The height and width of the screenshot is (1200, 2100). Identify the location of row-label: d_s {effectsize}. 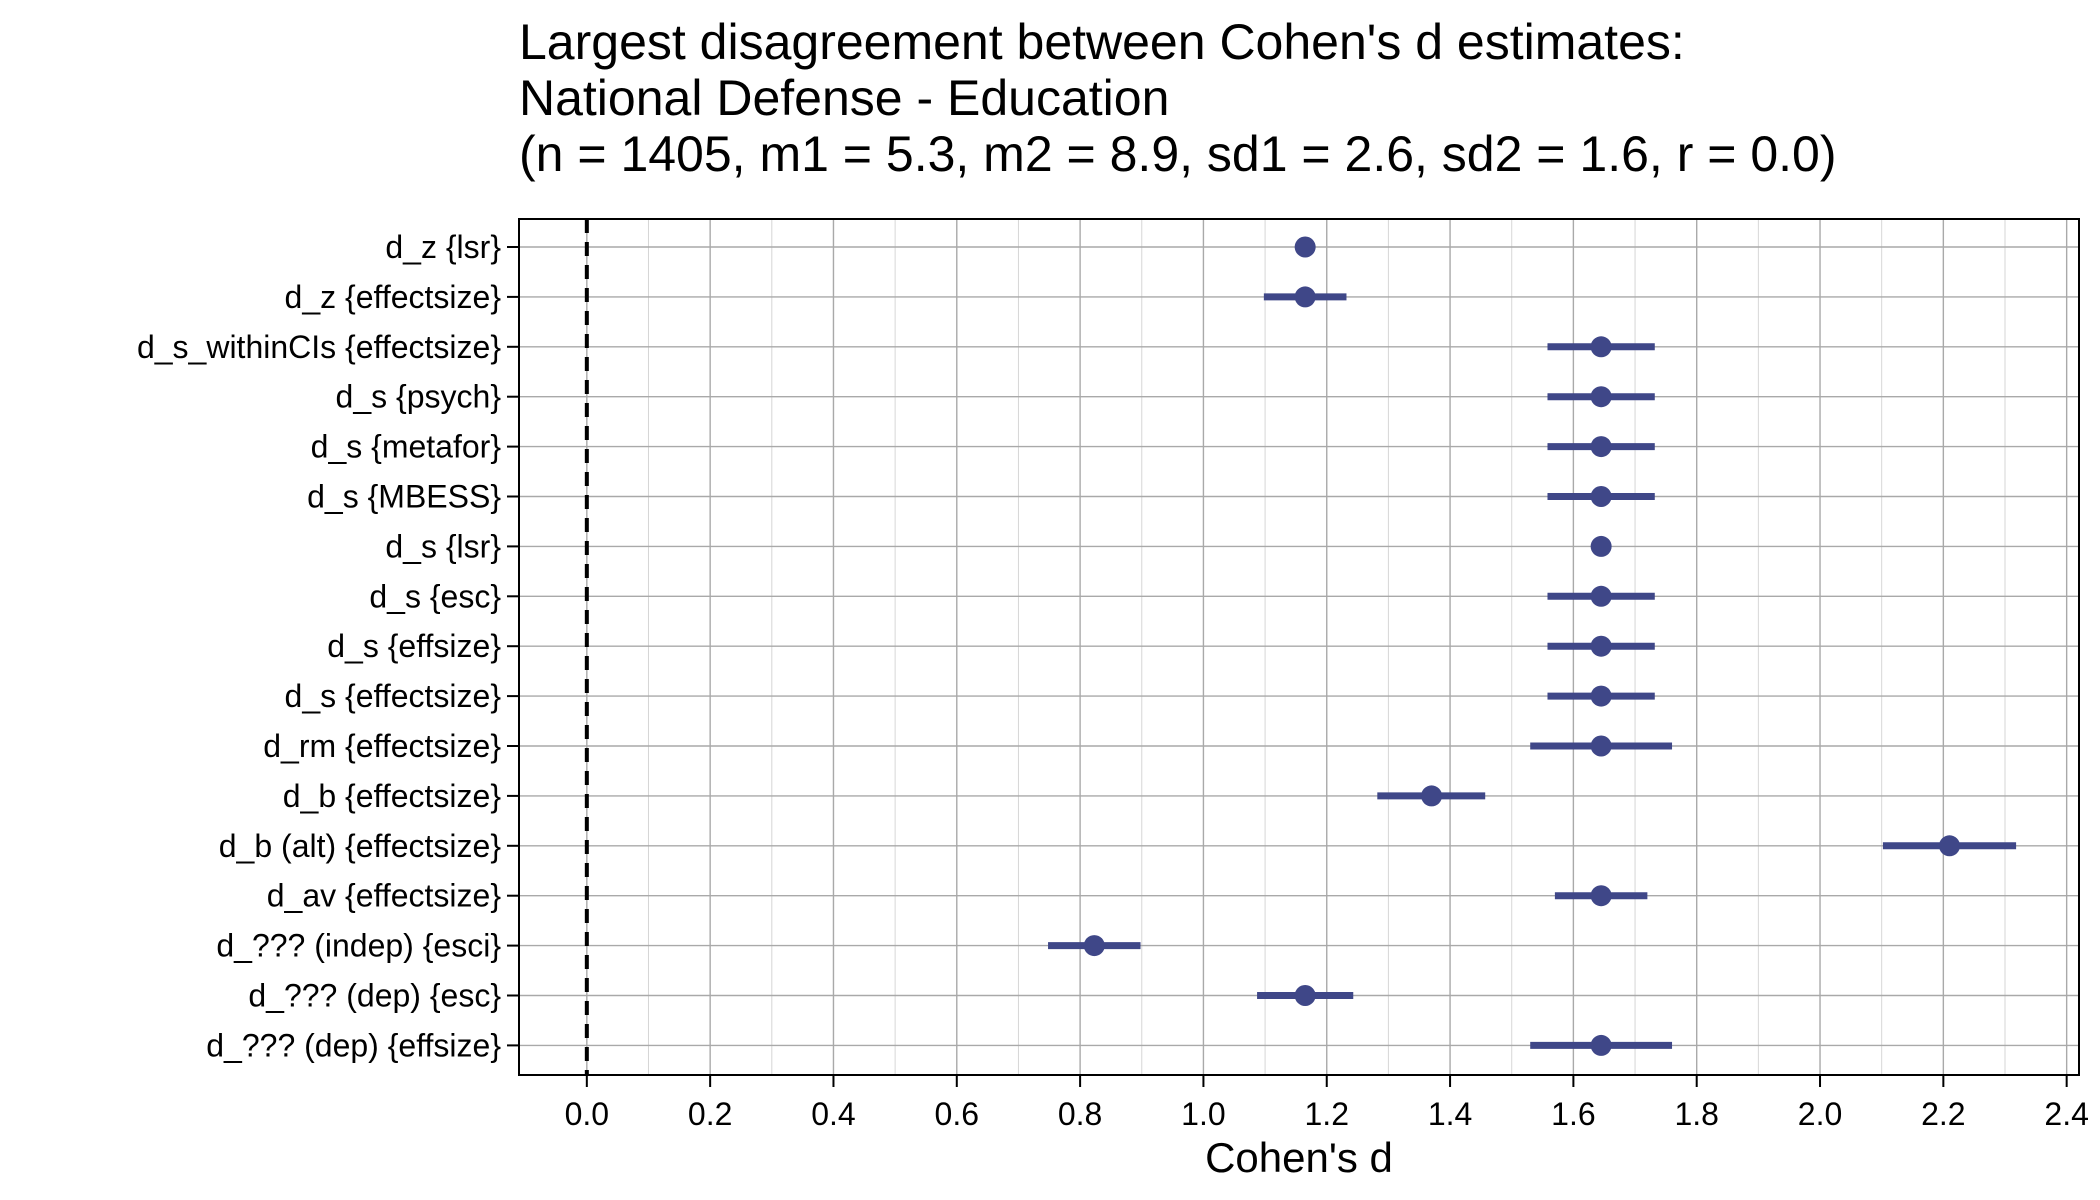
(393, 696).